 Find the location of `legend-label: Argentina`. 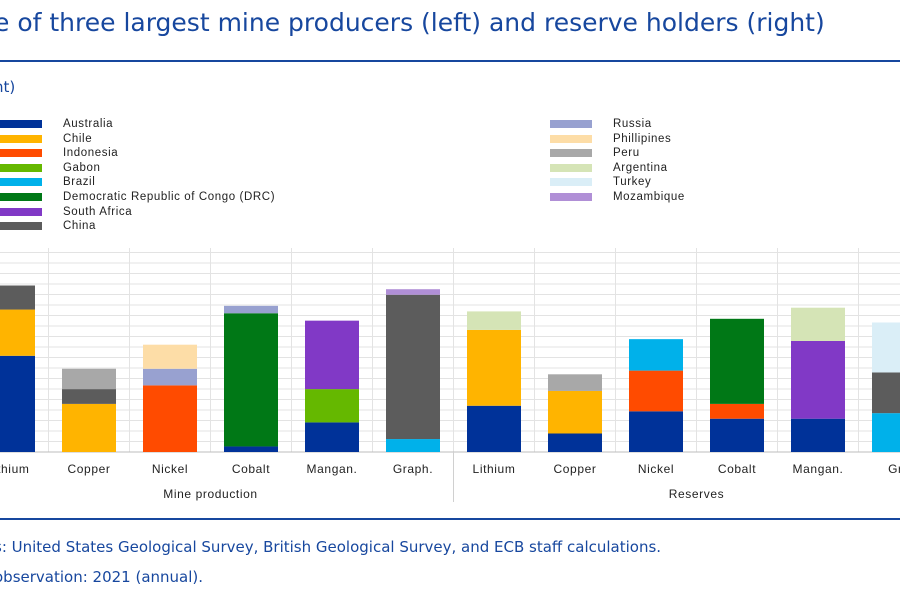

legend-label: Argentina is located at coordinates (640, 167).